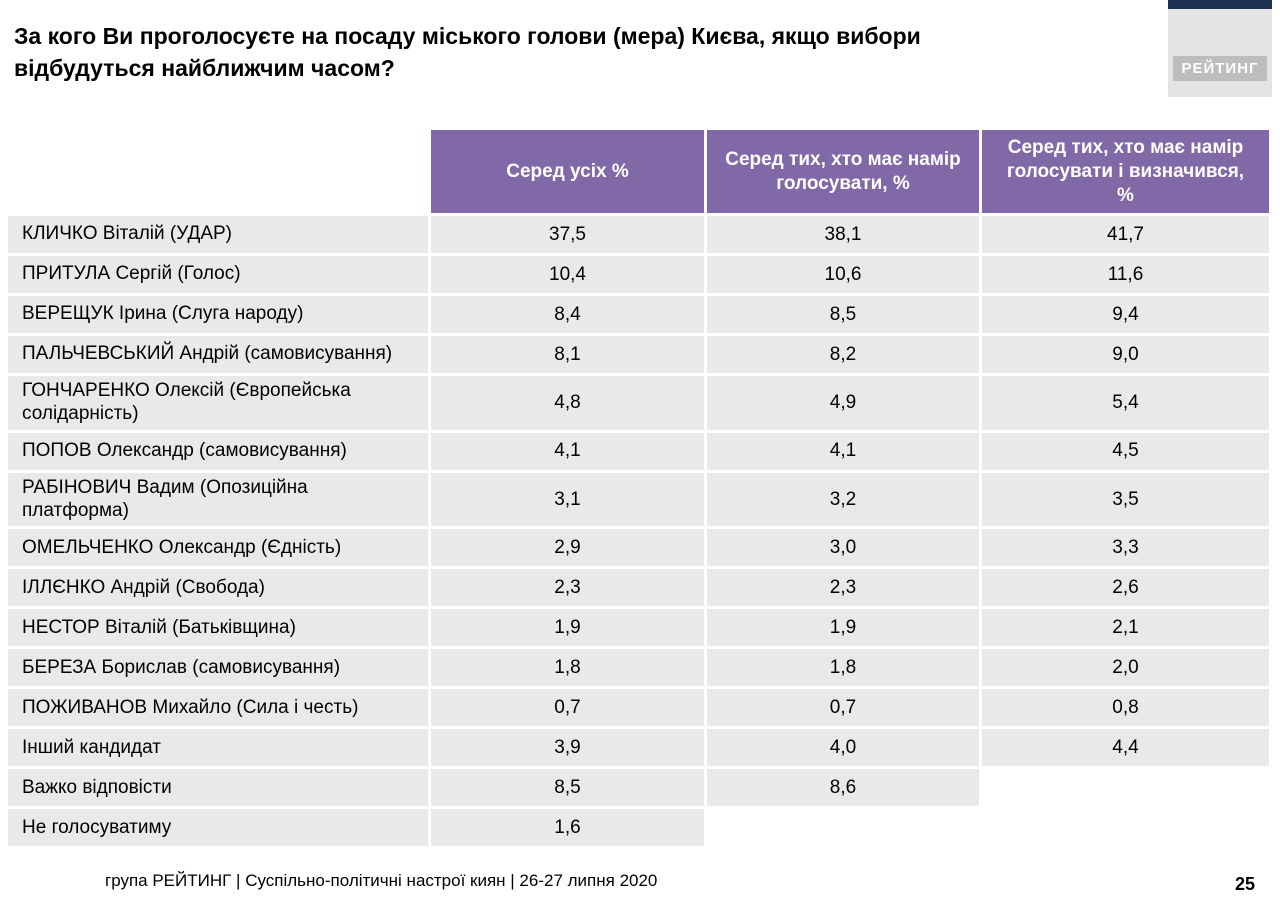 The image size is (1280, 905). Describe the element at coordinates (843, 355) in the screenshot. I see `value-cell: 8,2` at that location.